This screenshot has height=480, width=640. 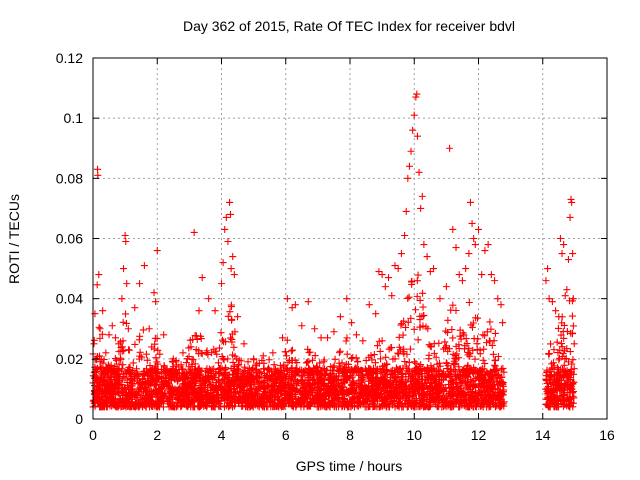 I want to click on x-tick-label: 16, so click(x=607, y=435).